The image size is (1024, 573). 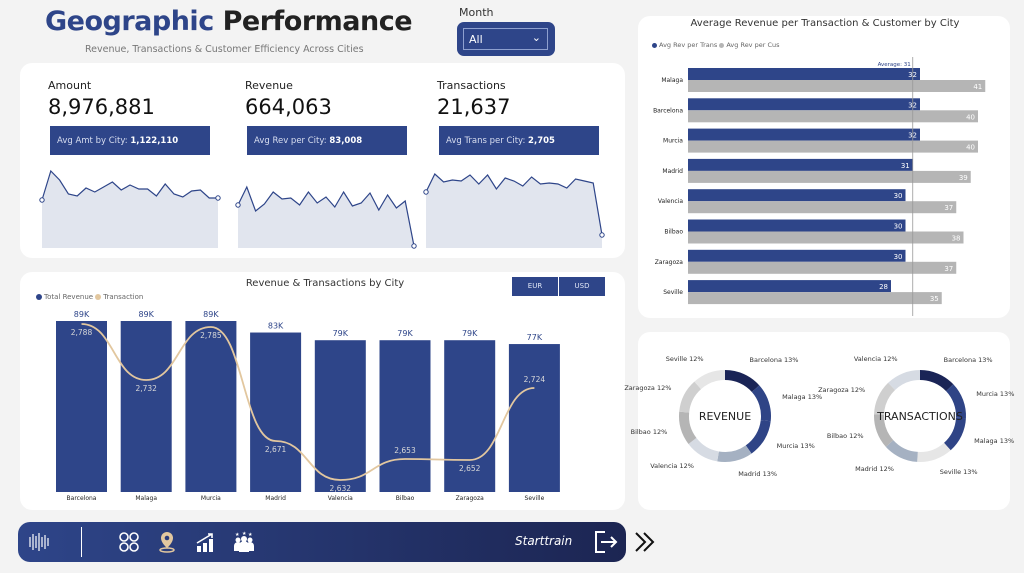 What do you see at coordinates (673, 292) in the screenshot?
I see `y-tick-label: Seville` at bounding box center [673, 292].